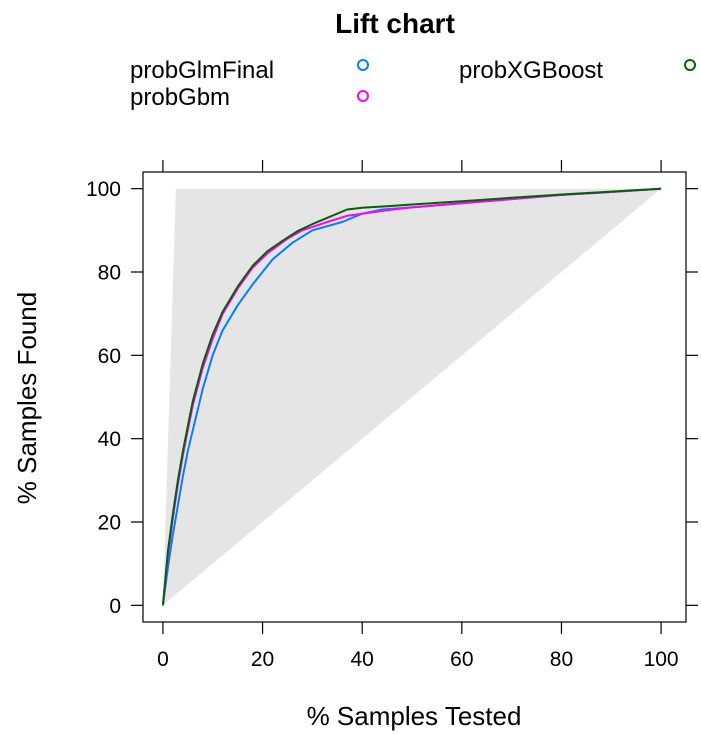 The width and height of the screenshot is (701, 734). Describe the element at coordinates (362, 659) in the screenshot. I see `x-tick-label: 40` at that location.